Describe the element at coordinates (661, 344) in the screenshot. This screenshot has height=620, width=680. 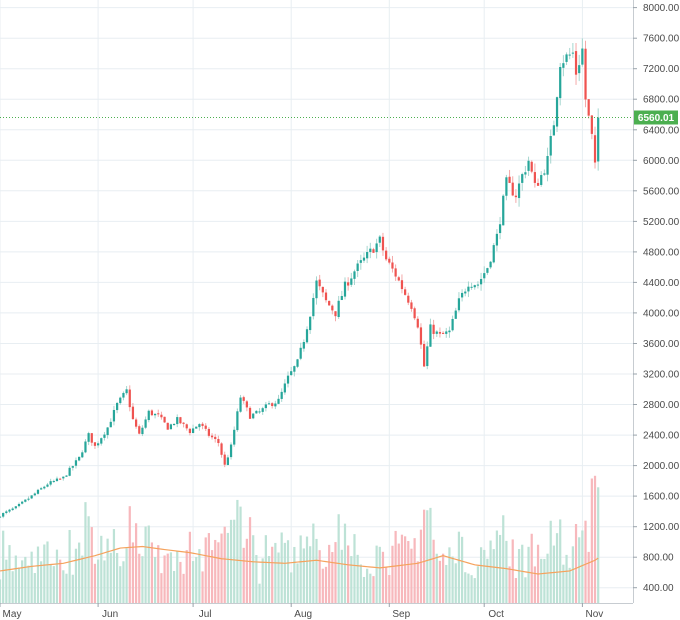
I see `y-axis-tick-label: 3600.00` at that location.